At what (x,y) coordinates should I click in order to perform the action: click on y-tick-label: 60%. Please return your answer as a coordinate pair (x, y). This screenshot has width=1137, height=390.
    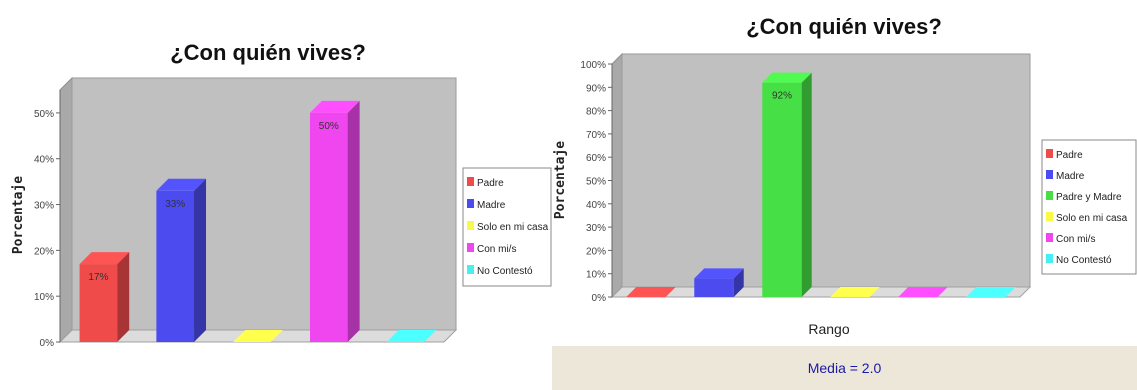
    Looking at the image, I should click on (596, 158).